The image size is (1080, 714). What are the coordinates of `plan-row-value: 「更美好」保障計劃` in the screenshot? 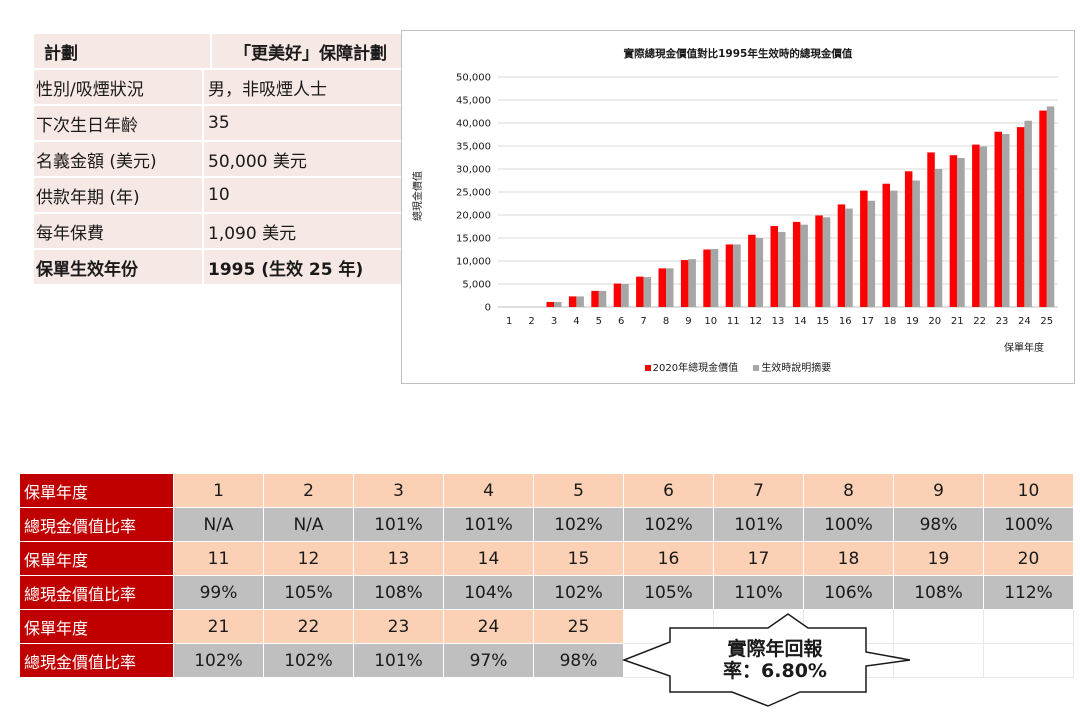 It's located at (310, 53).